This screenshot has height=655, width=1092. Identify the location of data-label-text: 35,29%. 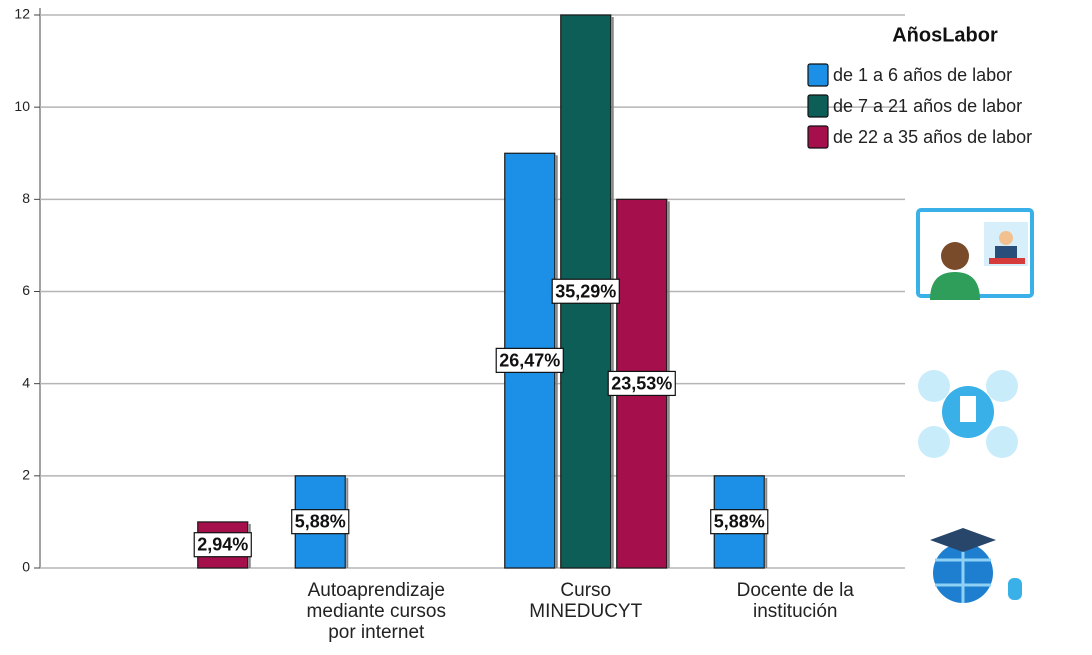
(585, 291).